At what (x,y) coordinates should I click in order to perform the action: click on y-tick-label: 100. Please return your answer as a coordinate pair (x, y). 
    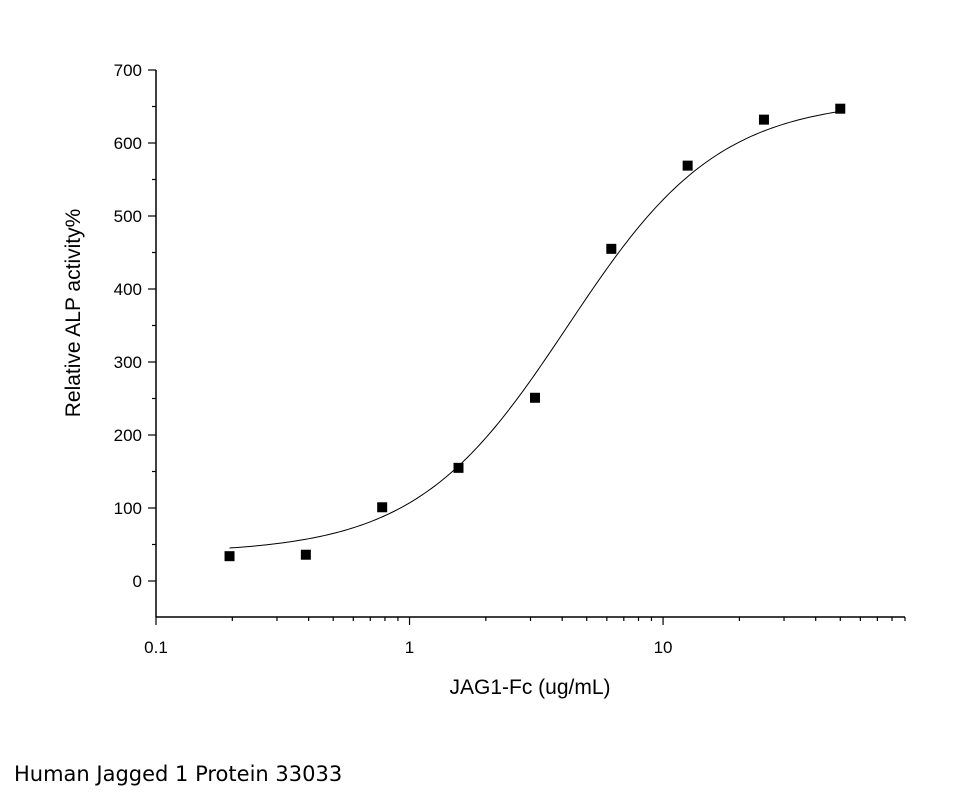
    Looking at the image, I should click on (128, 508).